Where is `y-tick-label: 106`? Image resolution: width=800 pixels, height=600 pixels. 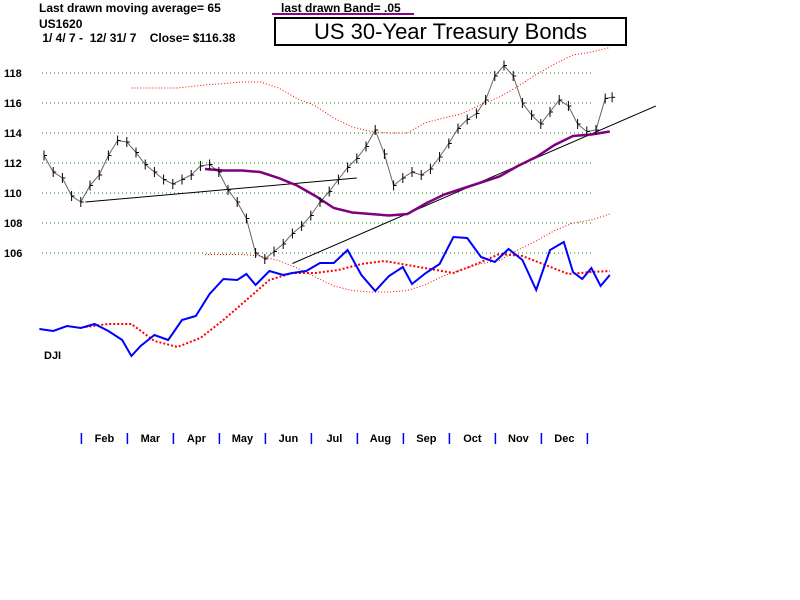 y-tick-label: 106 is located at coordinates (13, 254).